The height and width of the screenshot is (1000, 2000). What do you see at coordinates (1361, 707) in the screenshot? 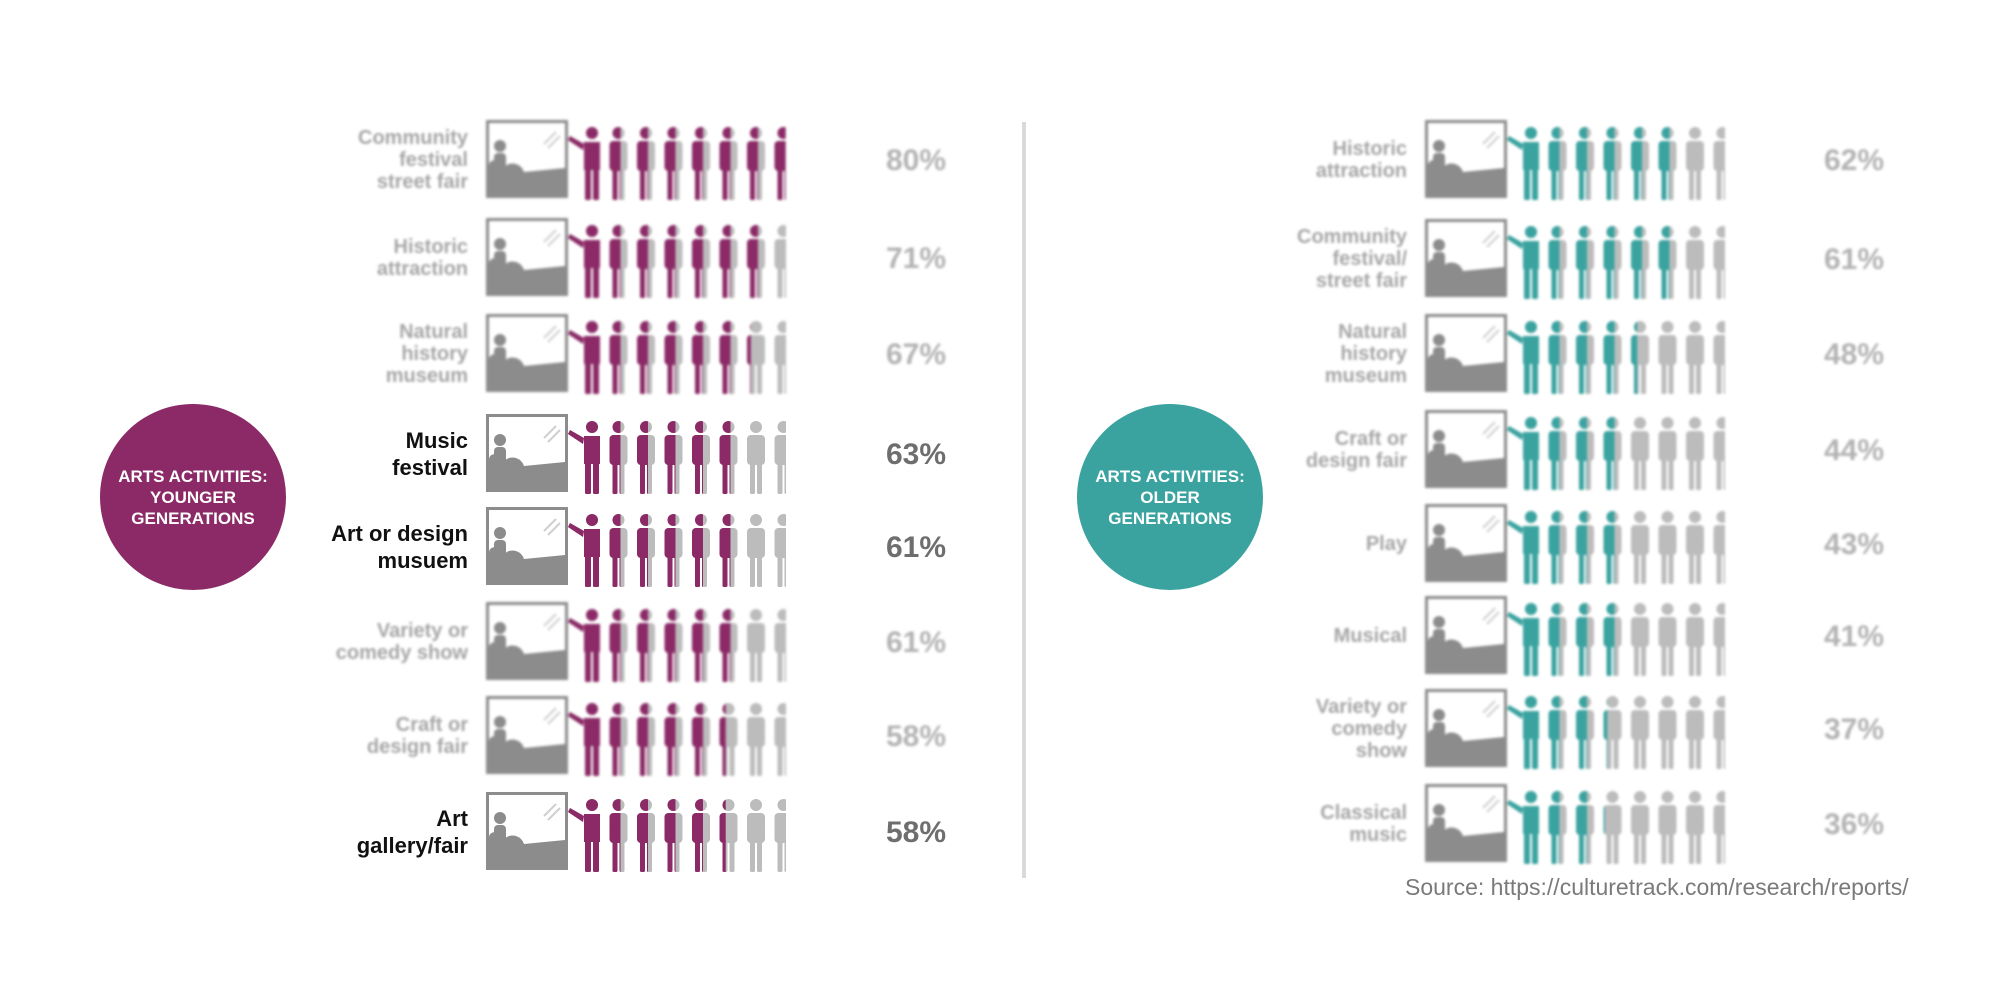
I see `category-label-line: Variety or` at bounding box center [1361, 707].